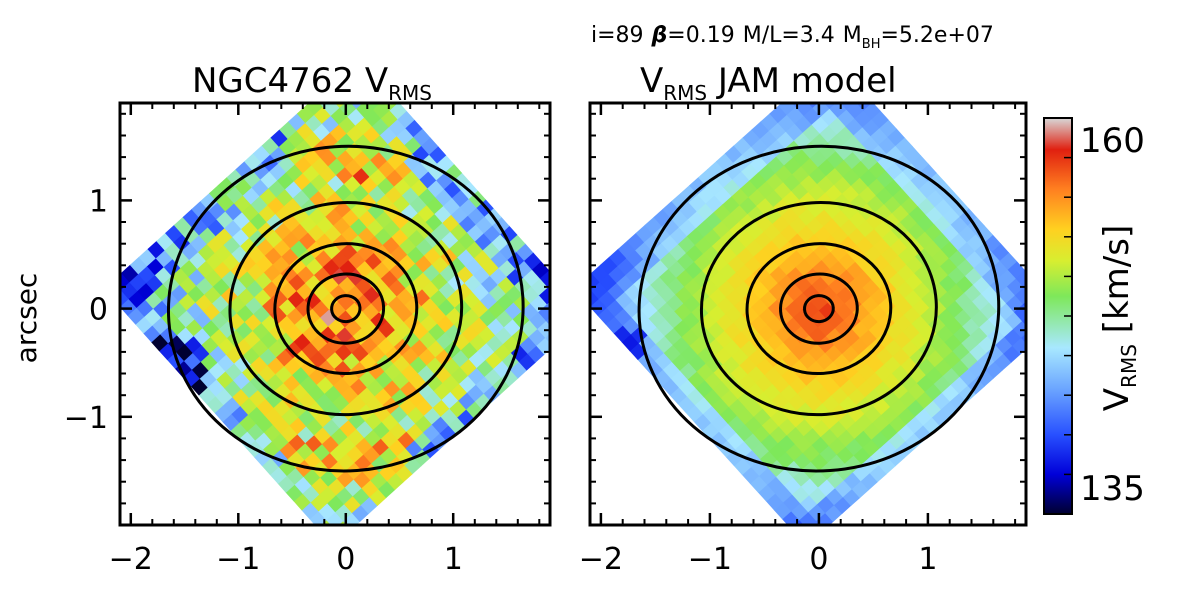 The image size is (1179, 589). I want to click on colorbar-label-sub: RMS, so click(1129, 366).